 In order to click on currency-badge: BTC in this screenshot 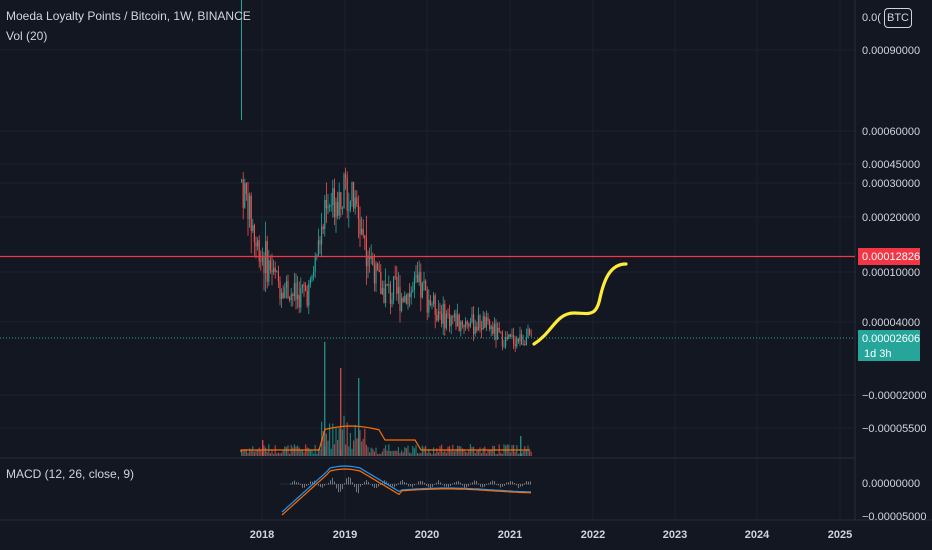, I will do `click(898, 18)`.